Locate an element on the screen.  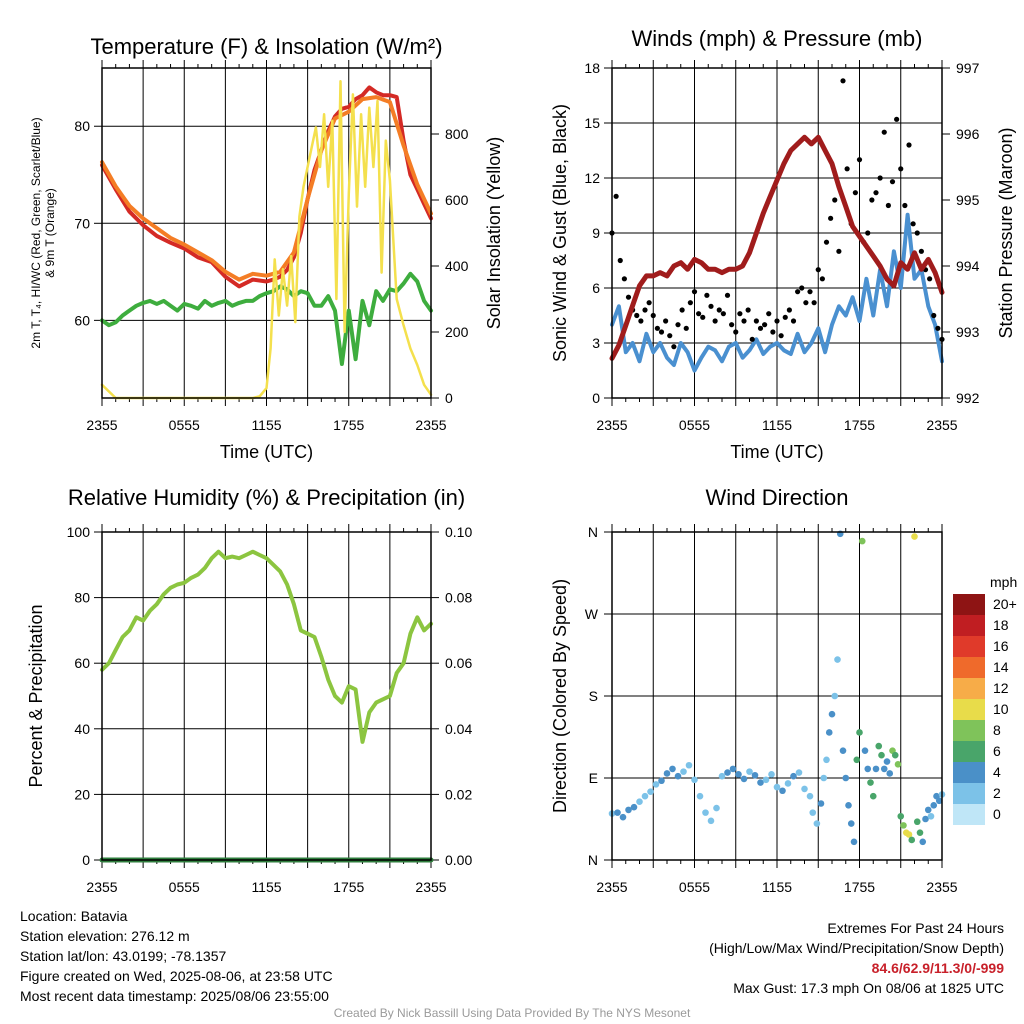
legend-label: 20+ is located at coordinates (1005, 604).